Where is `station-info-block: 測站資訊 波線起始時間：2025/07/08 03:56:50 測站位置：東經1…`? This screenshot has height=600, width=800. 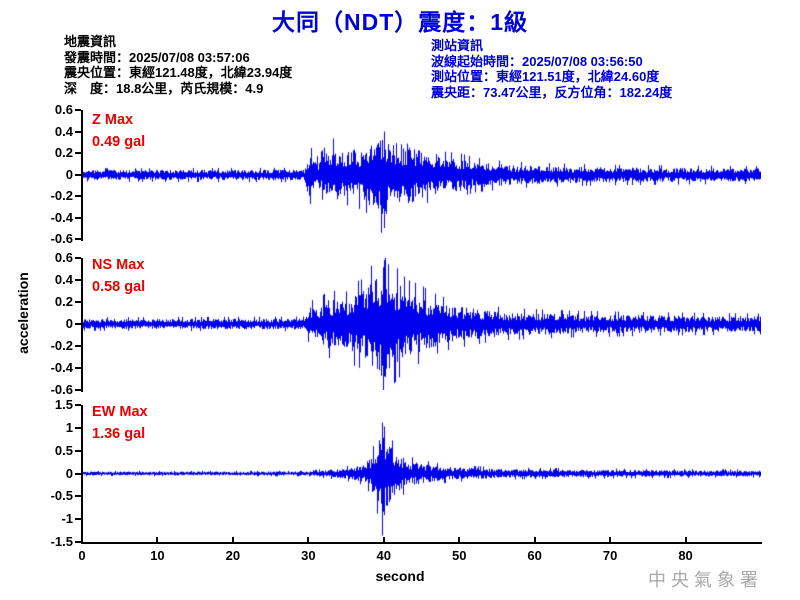
station-info-block: 測站資訊 波線起始時間：2025/07/08 03:56:50 測站位置：東經1… is located at coordinates (551, 69).